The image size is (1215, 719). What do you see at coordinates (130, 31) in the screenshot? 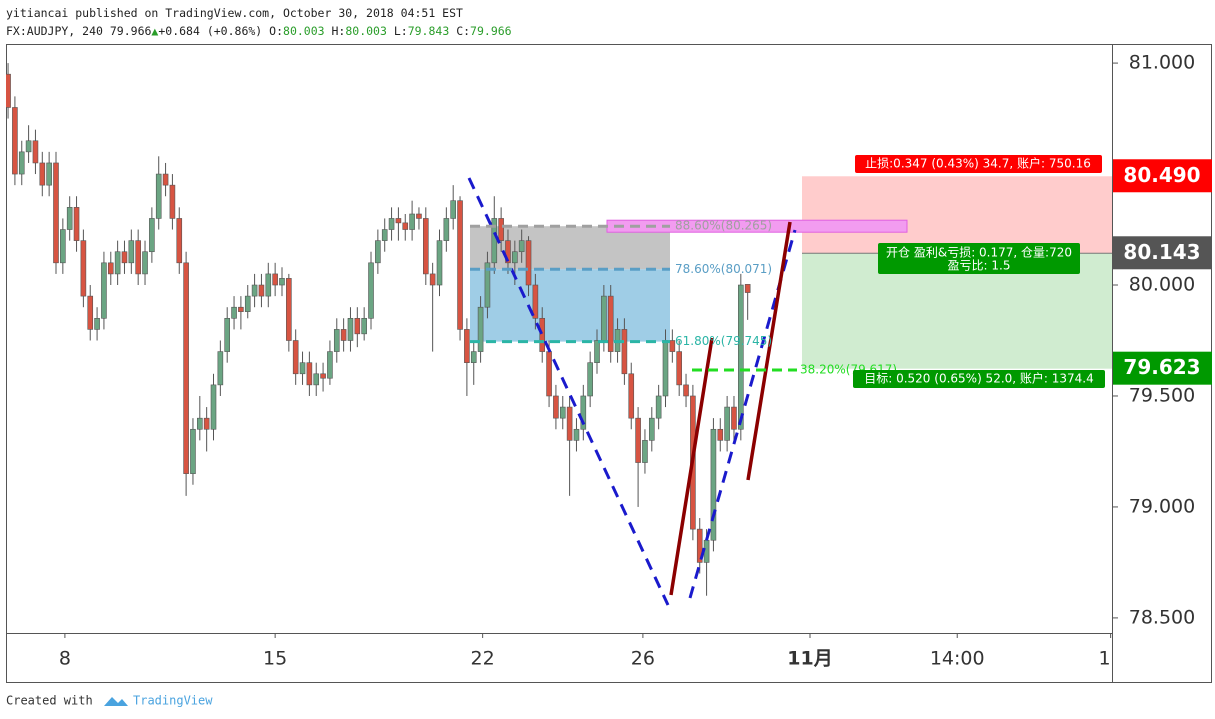
I see `last-price: 79.966` at bounding box center [130, 31].